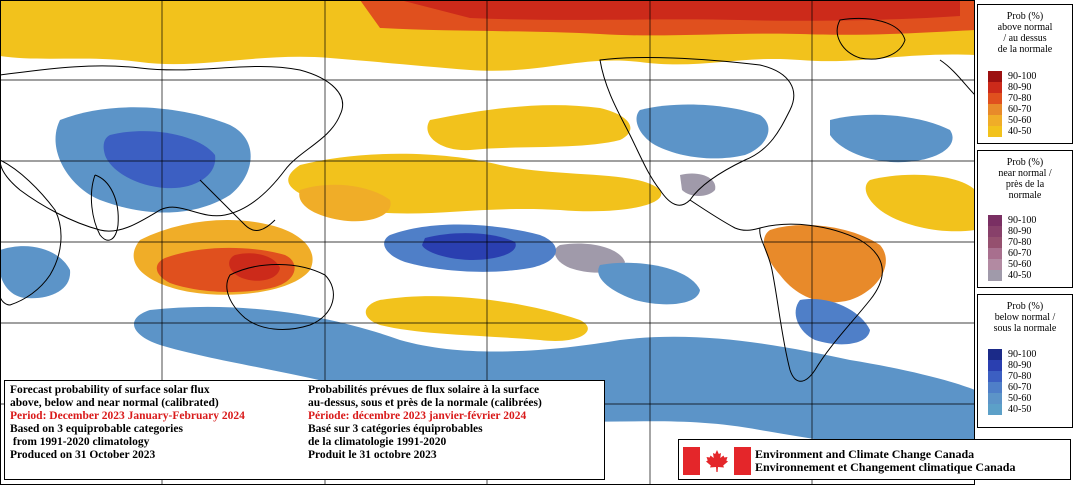 Image resolution: width=1075 pixels, height=485 pixels. Describe the element at coordinates (80, 442) in the screenshot. I see `info-en-line5: from 1991-2020 climatology` at that location.